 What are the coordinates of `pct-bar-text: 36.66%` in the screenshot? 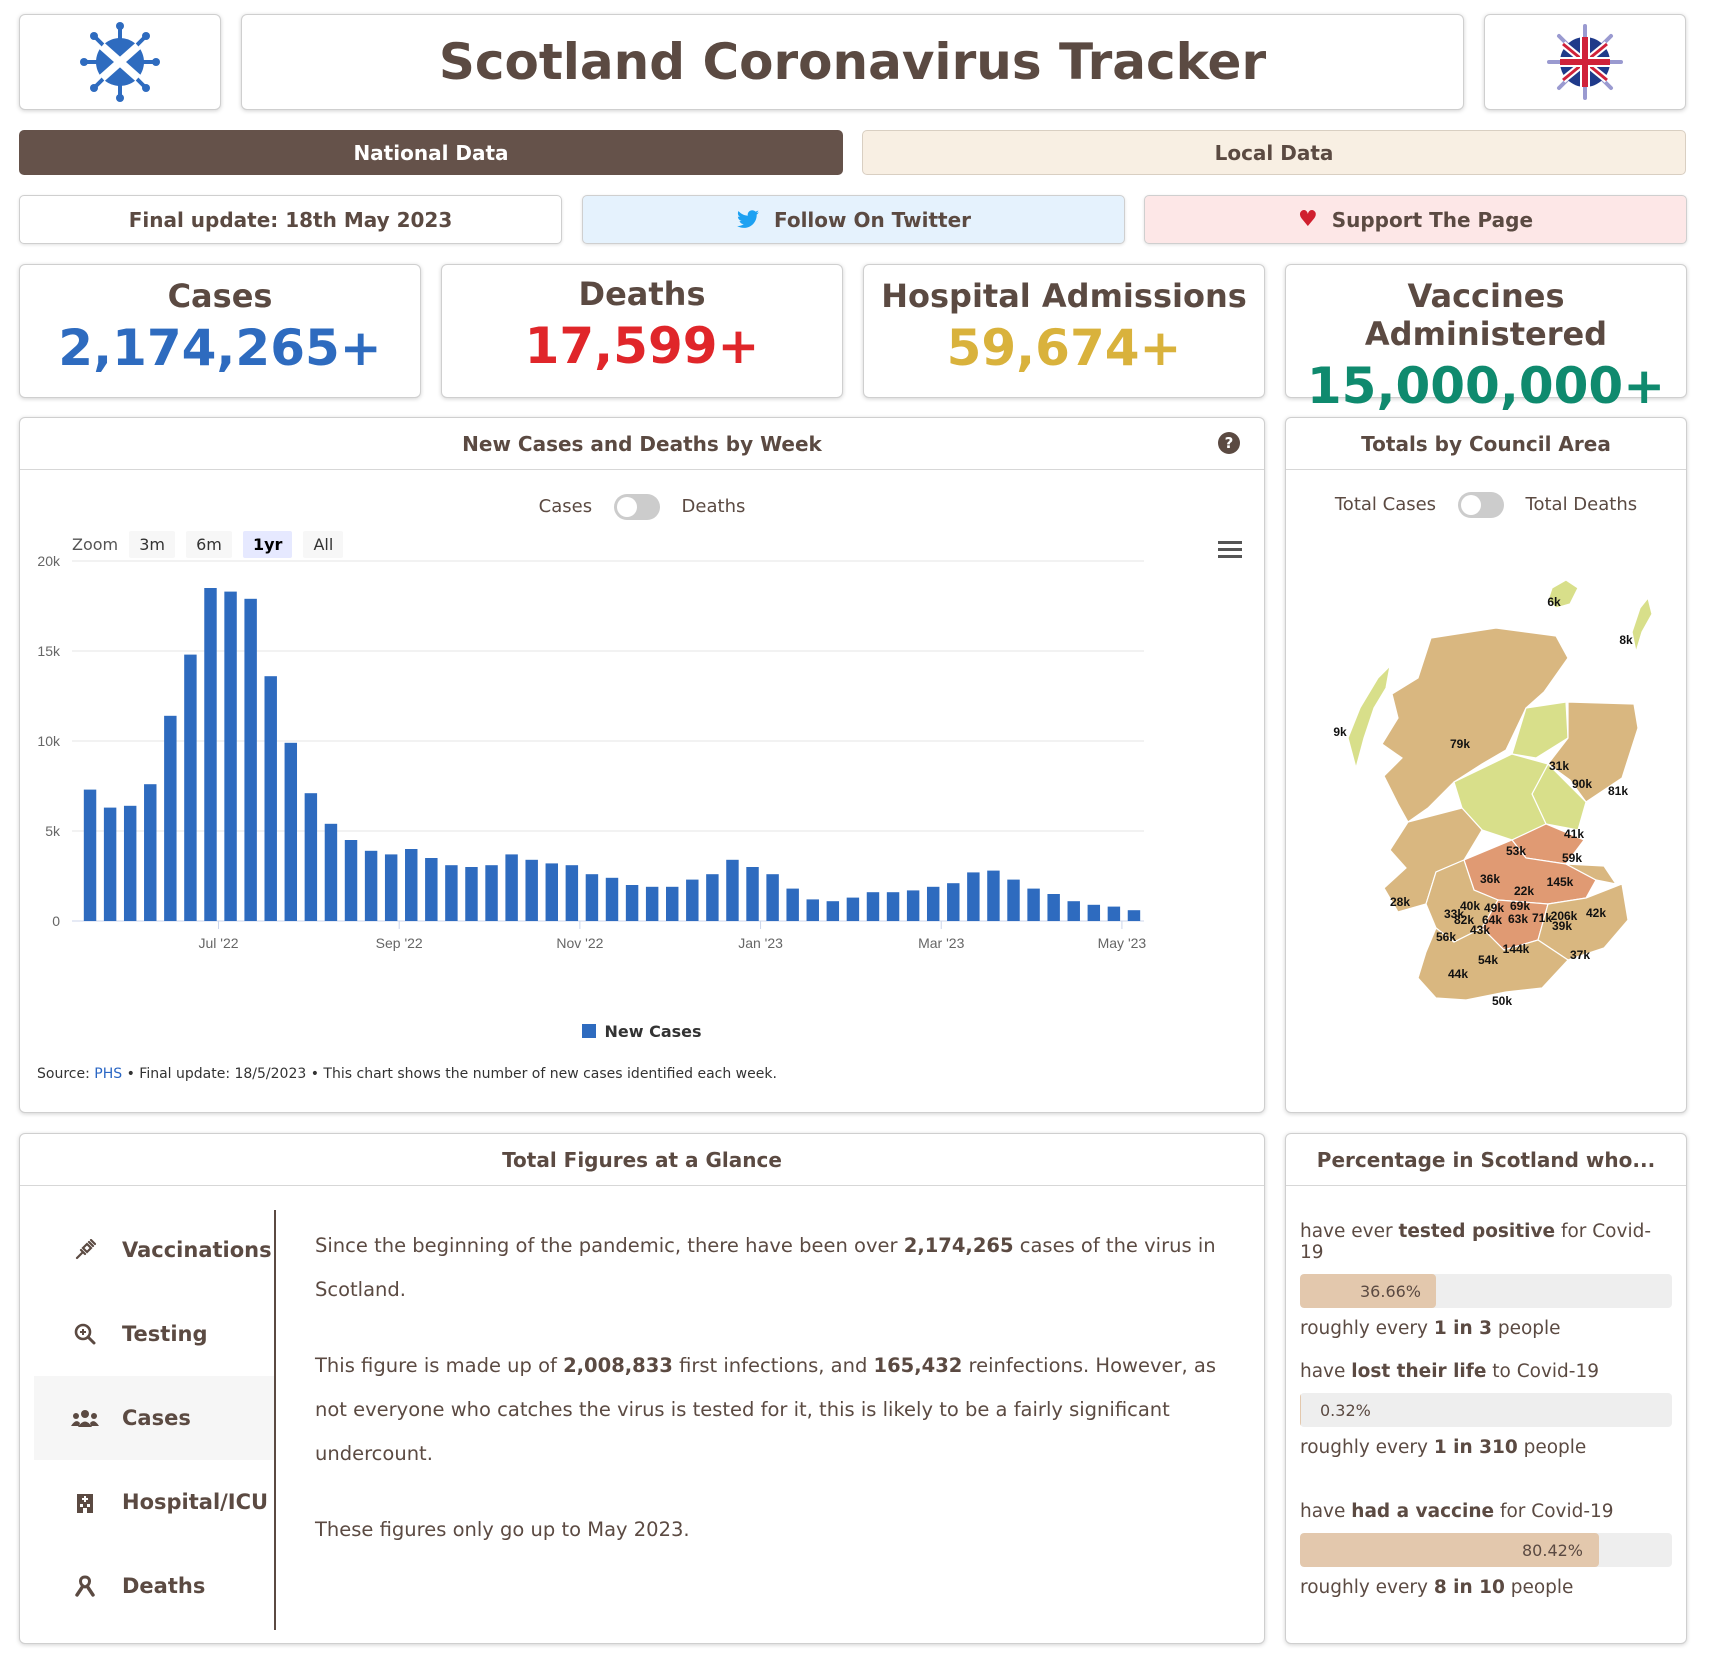 It's located at (1391, 1291).